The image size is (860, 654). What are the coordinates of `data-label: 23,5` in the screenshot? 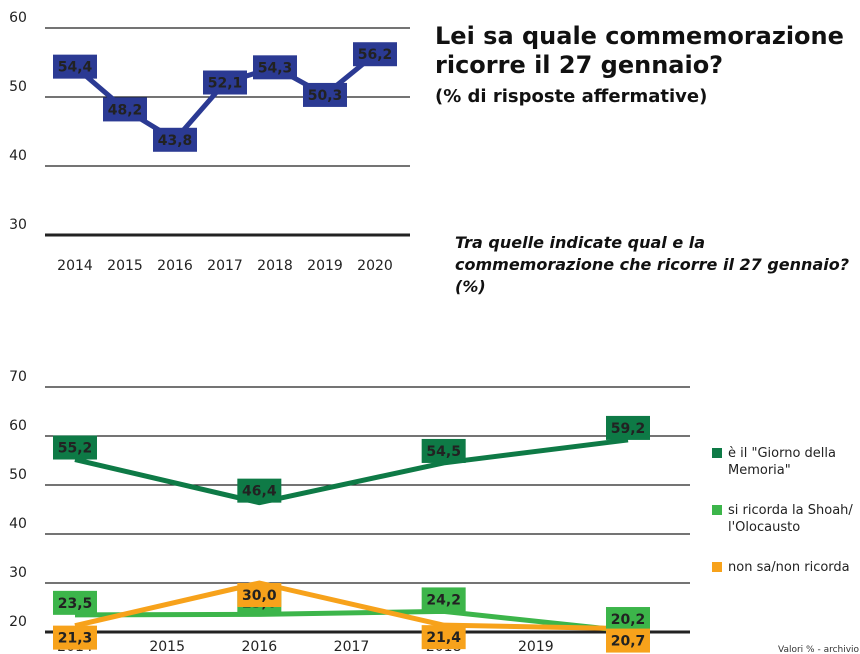 It's located at (75, 604).